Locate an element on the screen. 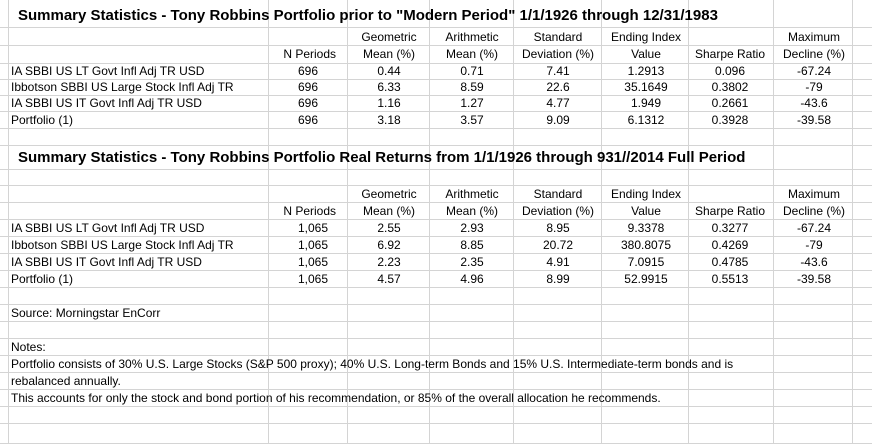 The width and height of the screenshot is (872, 444). notes-heading: Notes: is located at coordinates (28, 347).